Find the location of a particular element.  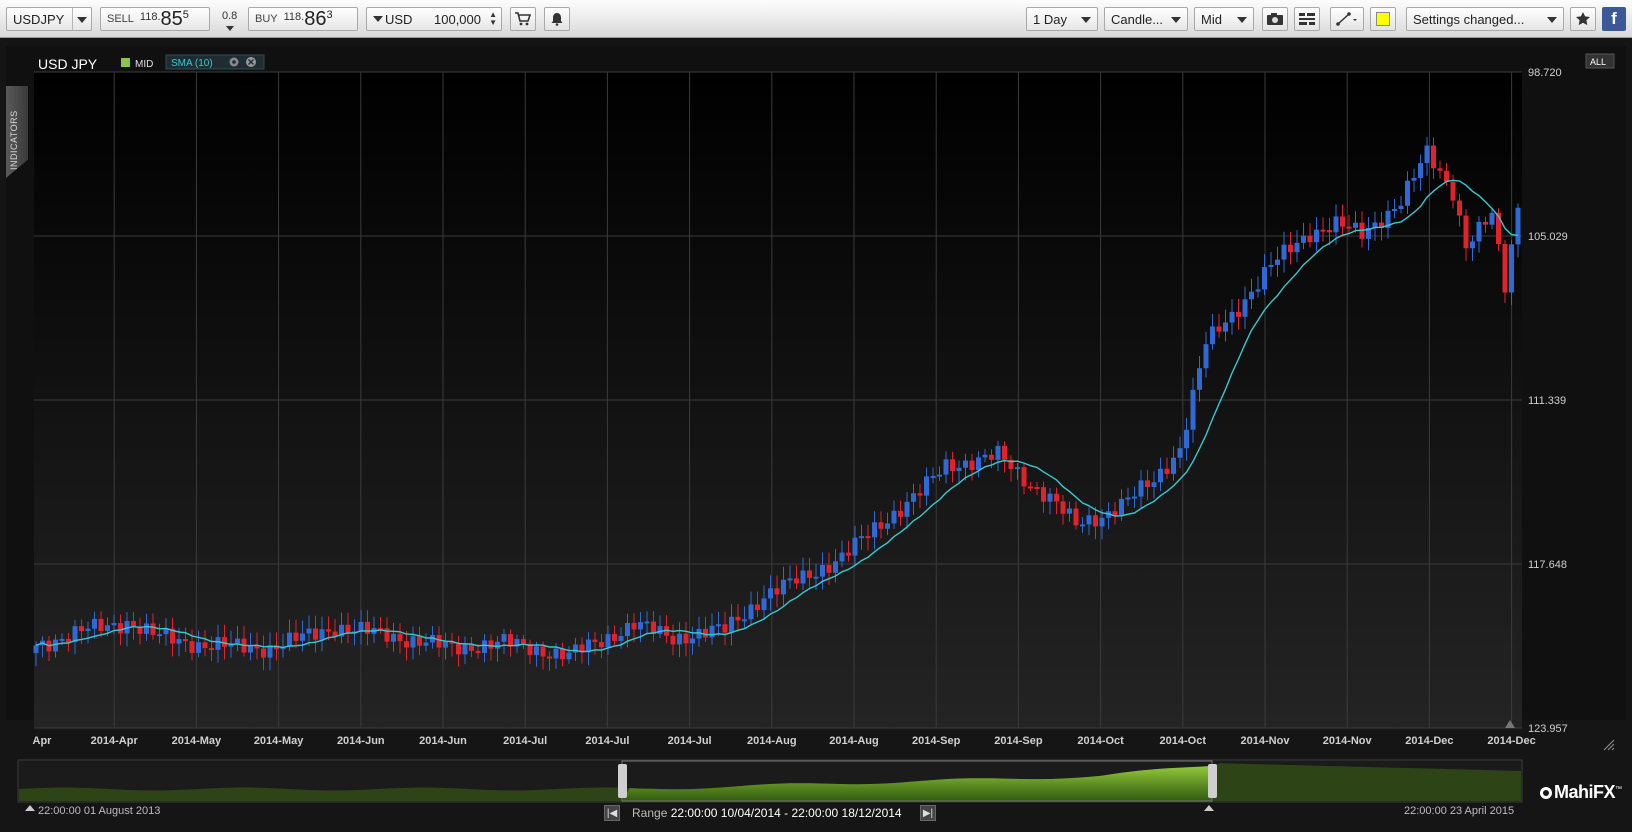

price-type-select: Mid is located at coordinates (1224, 19).